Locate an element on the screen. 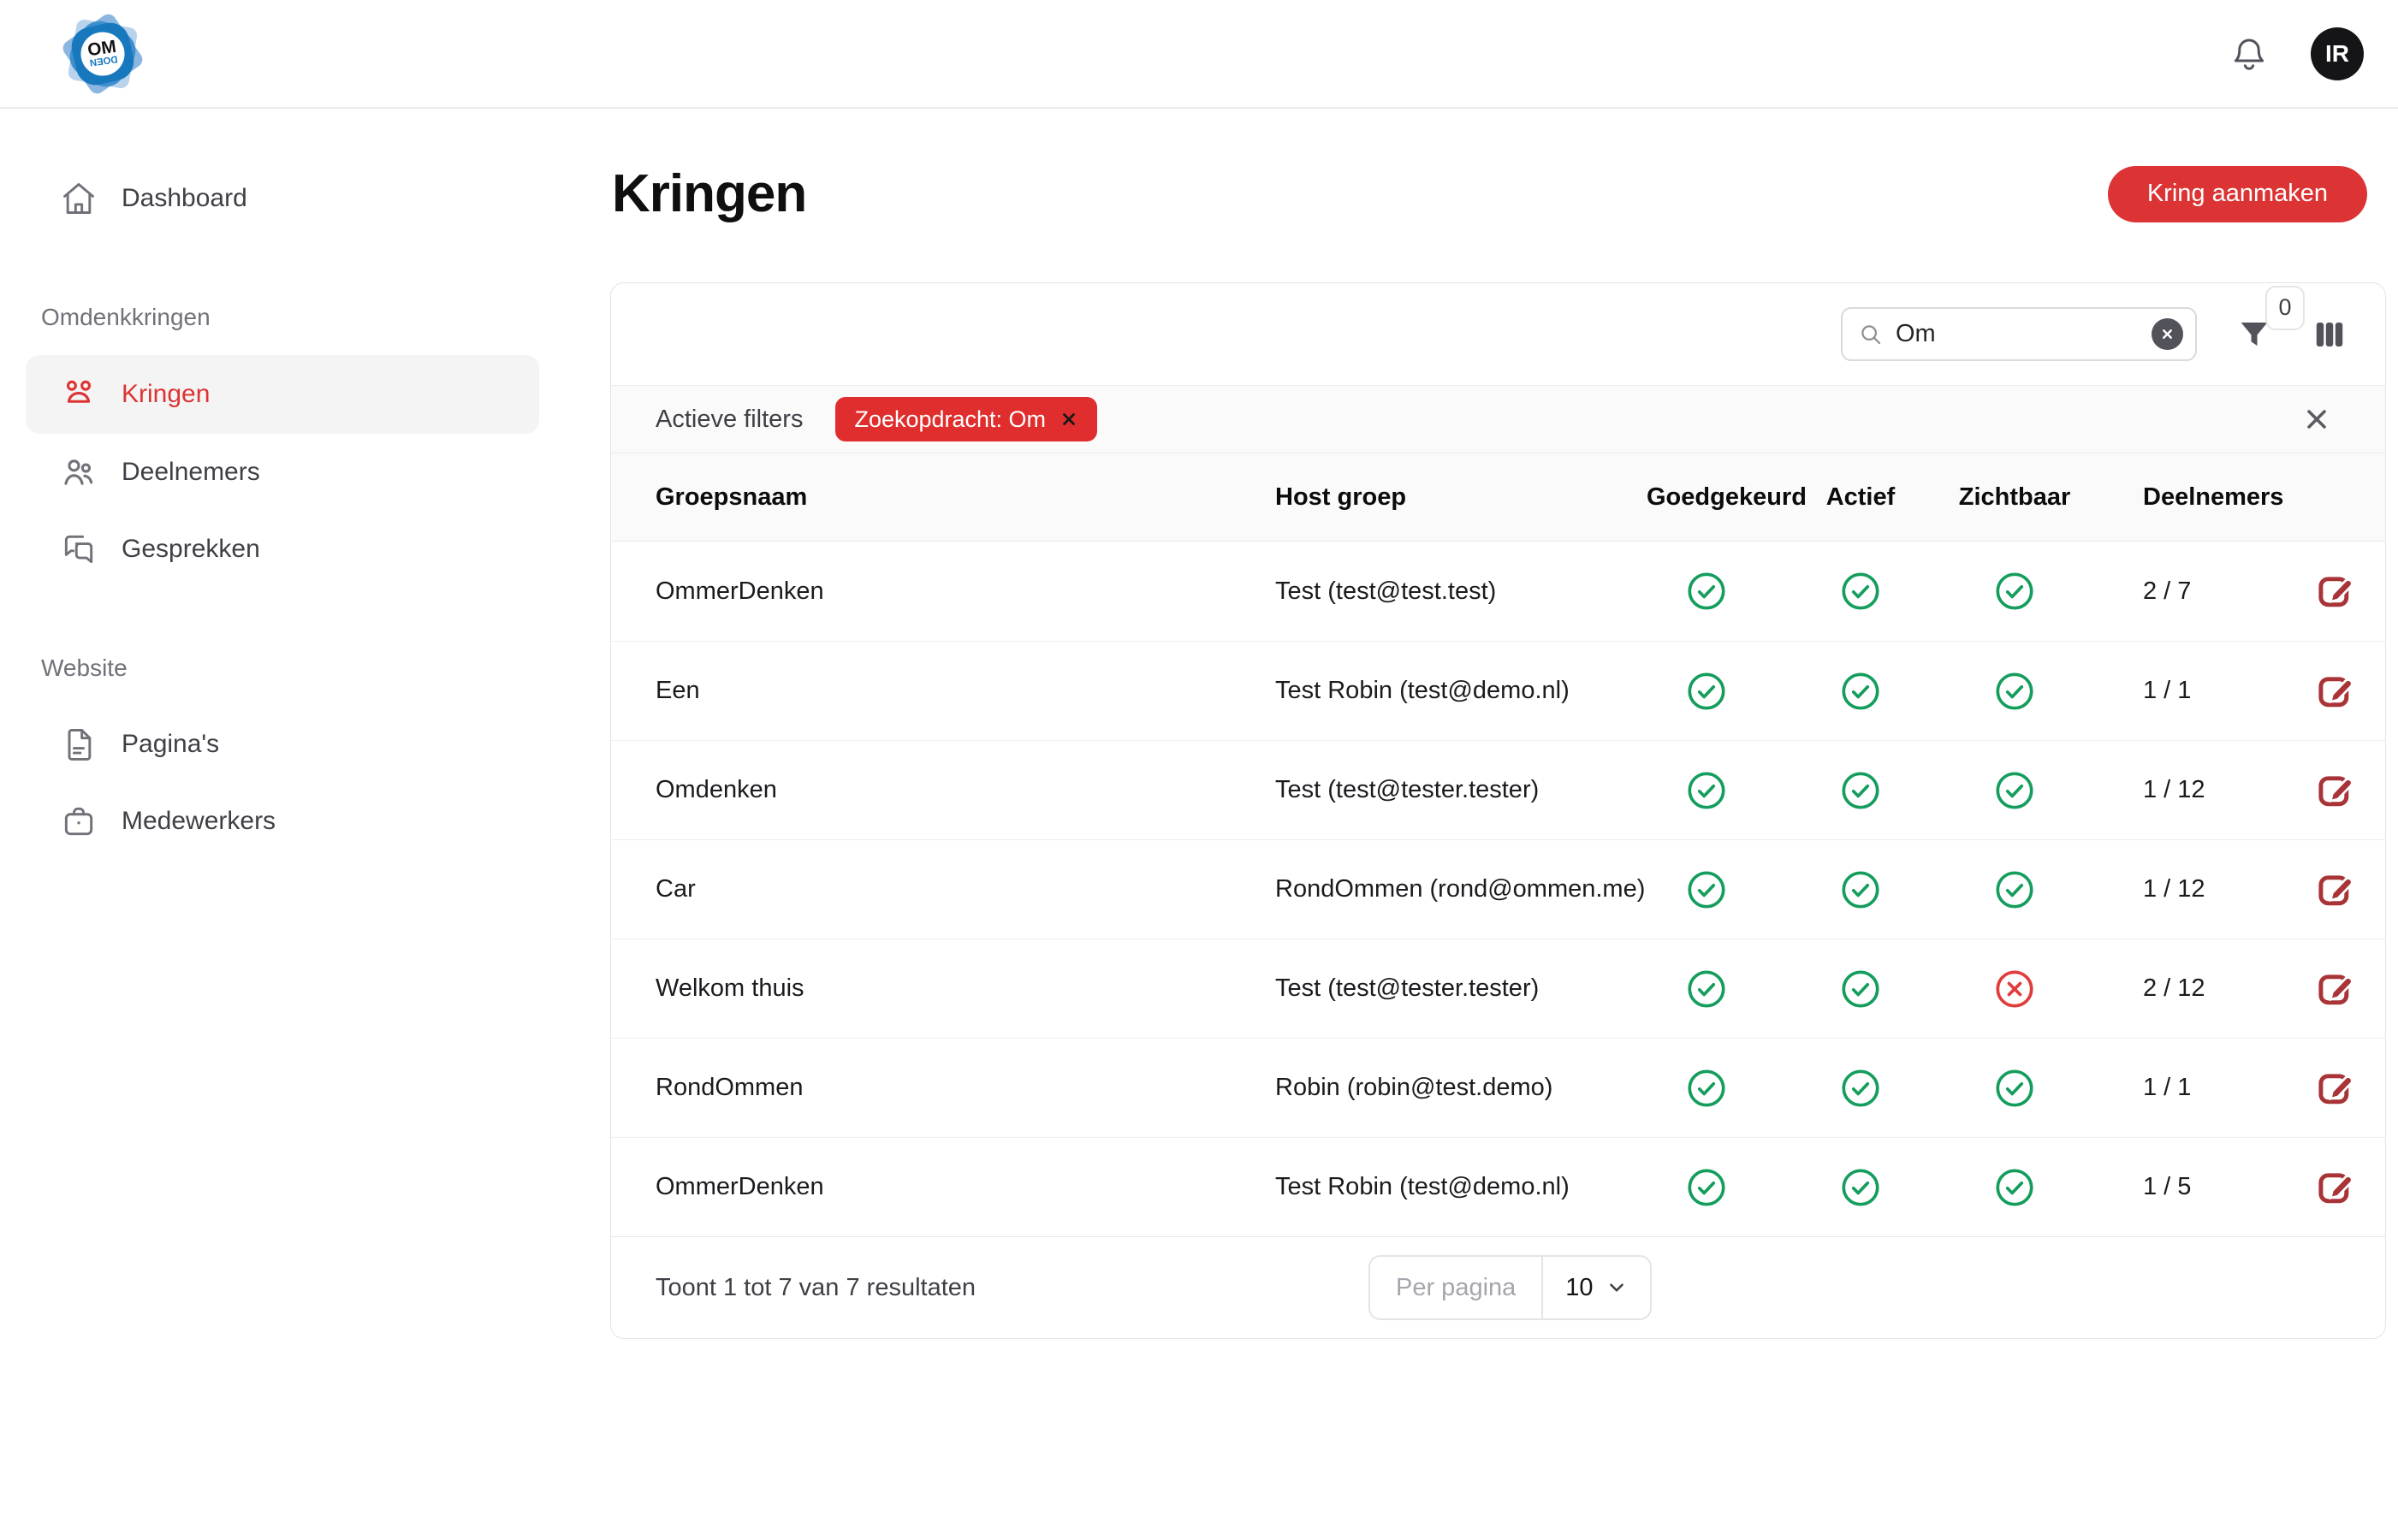  column-header-host-groep: Host groep is located at coordinates (1341, 497).